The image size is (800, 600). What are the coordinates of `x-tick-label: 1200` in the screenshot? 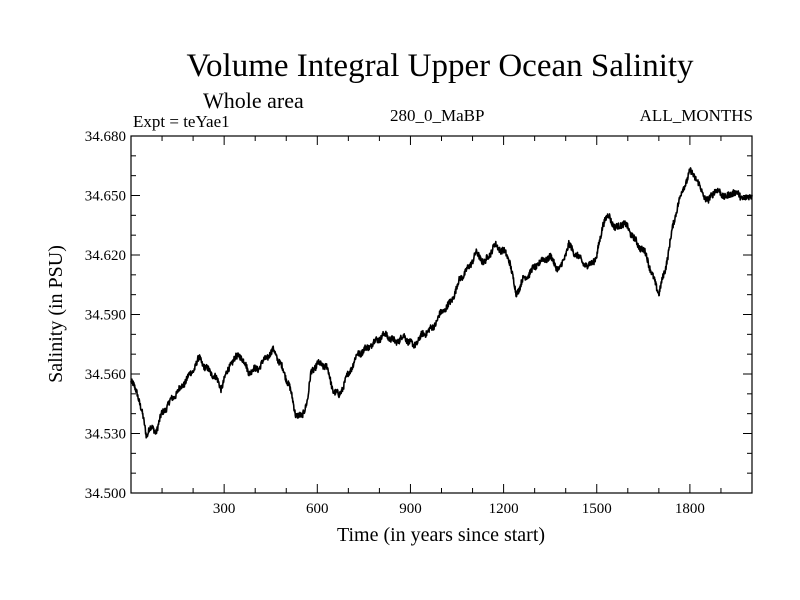 It's located at (504, 509).